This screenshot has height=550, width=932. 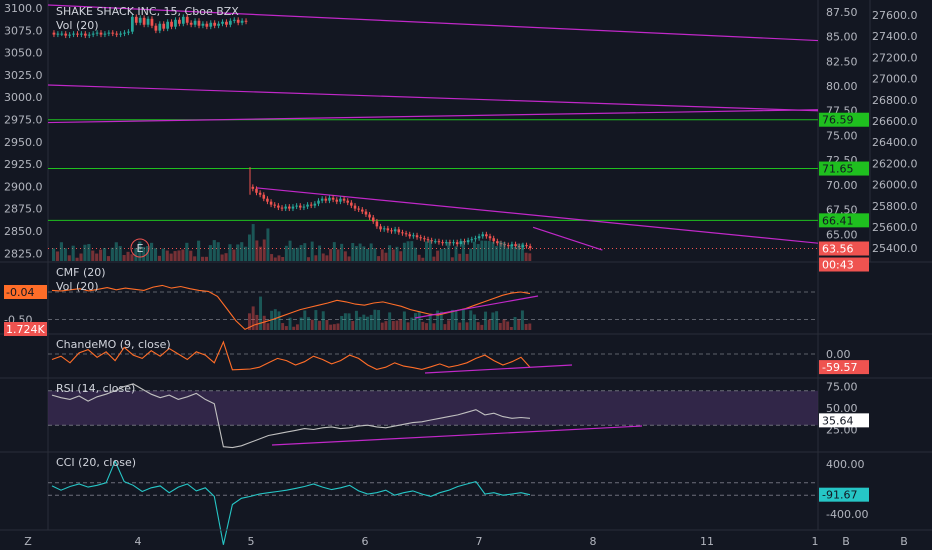 I want to click on time-axis-tick: 11, so click(x=707, y=541).